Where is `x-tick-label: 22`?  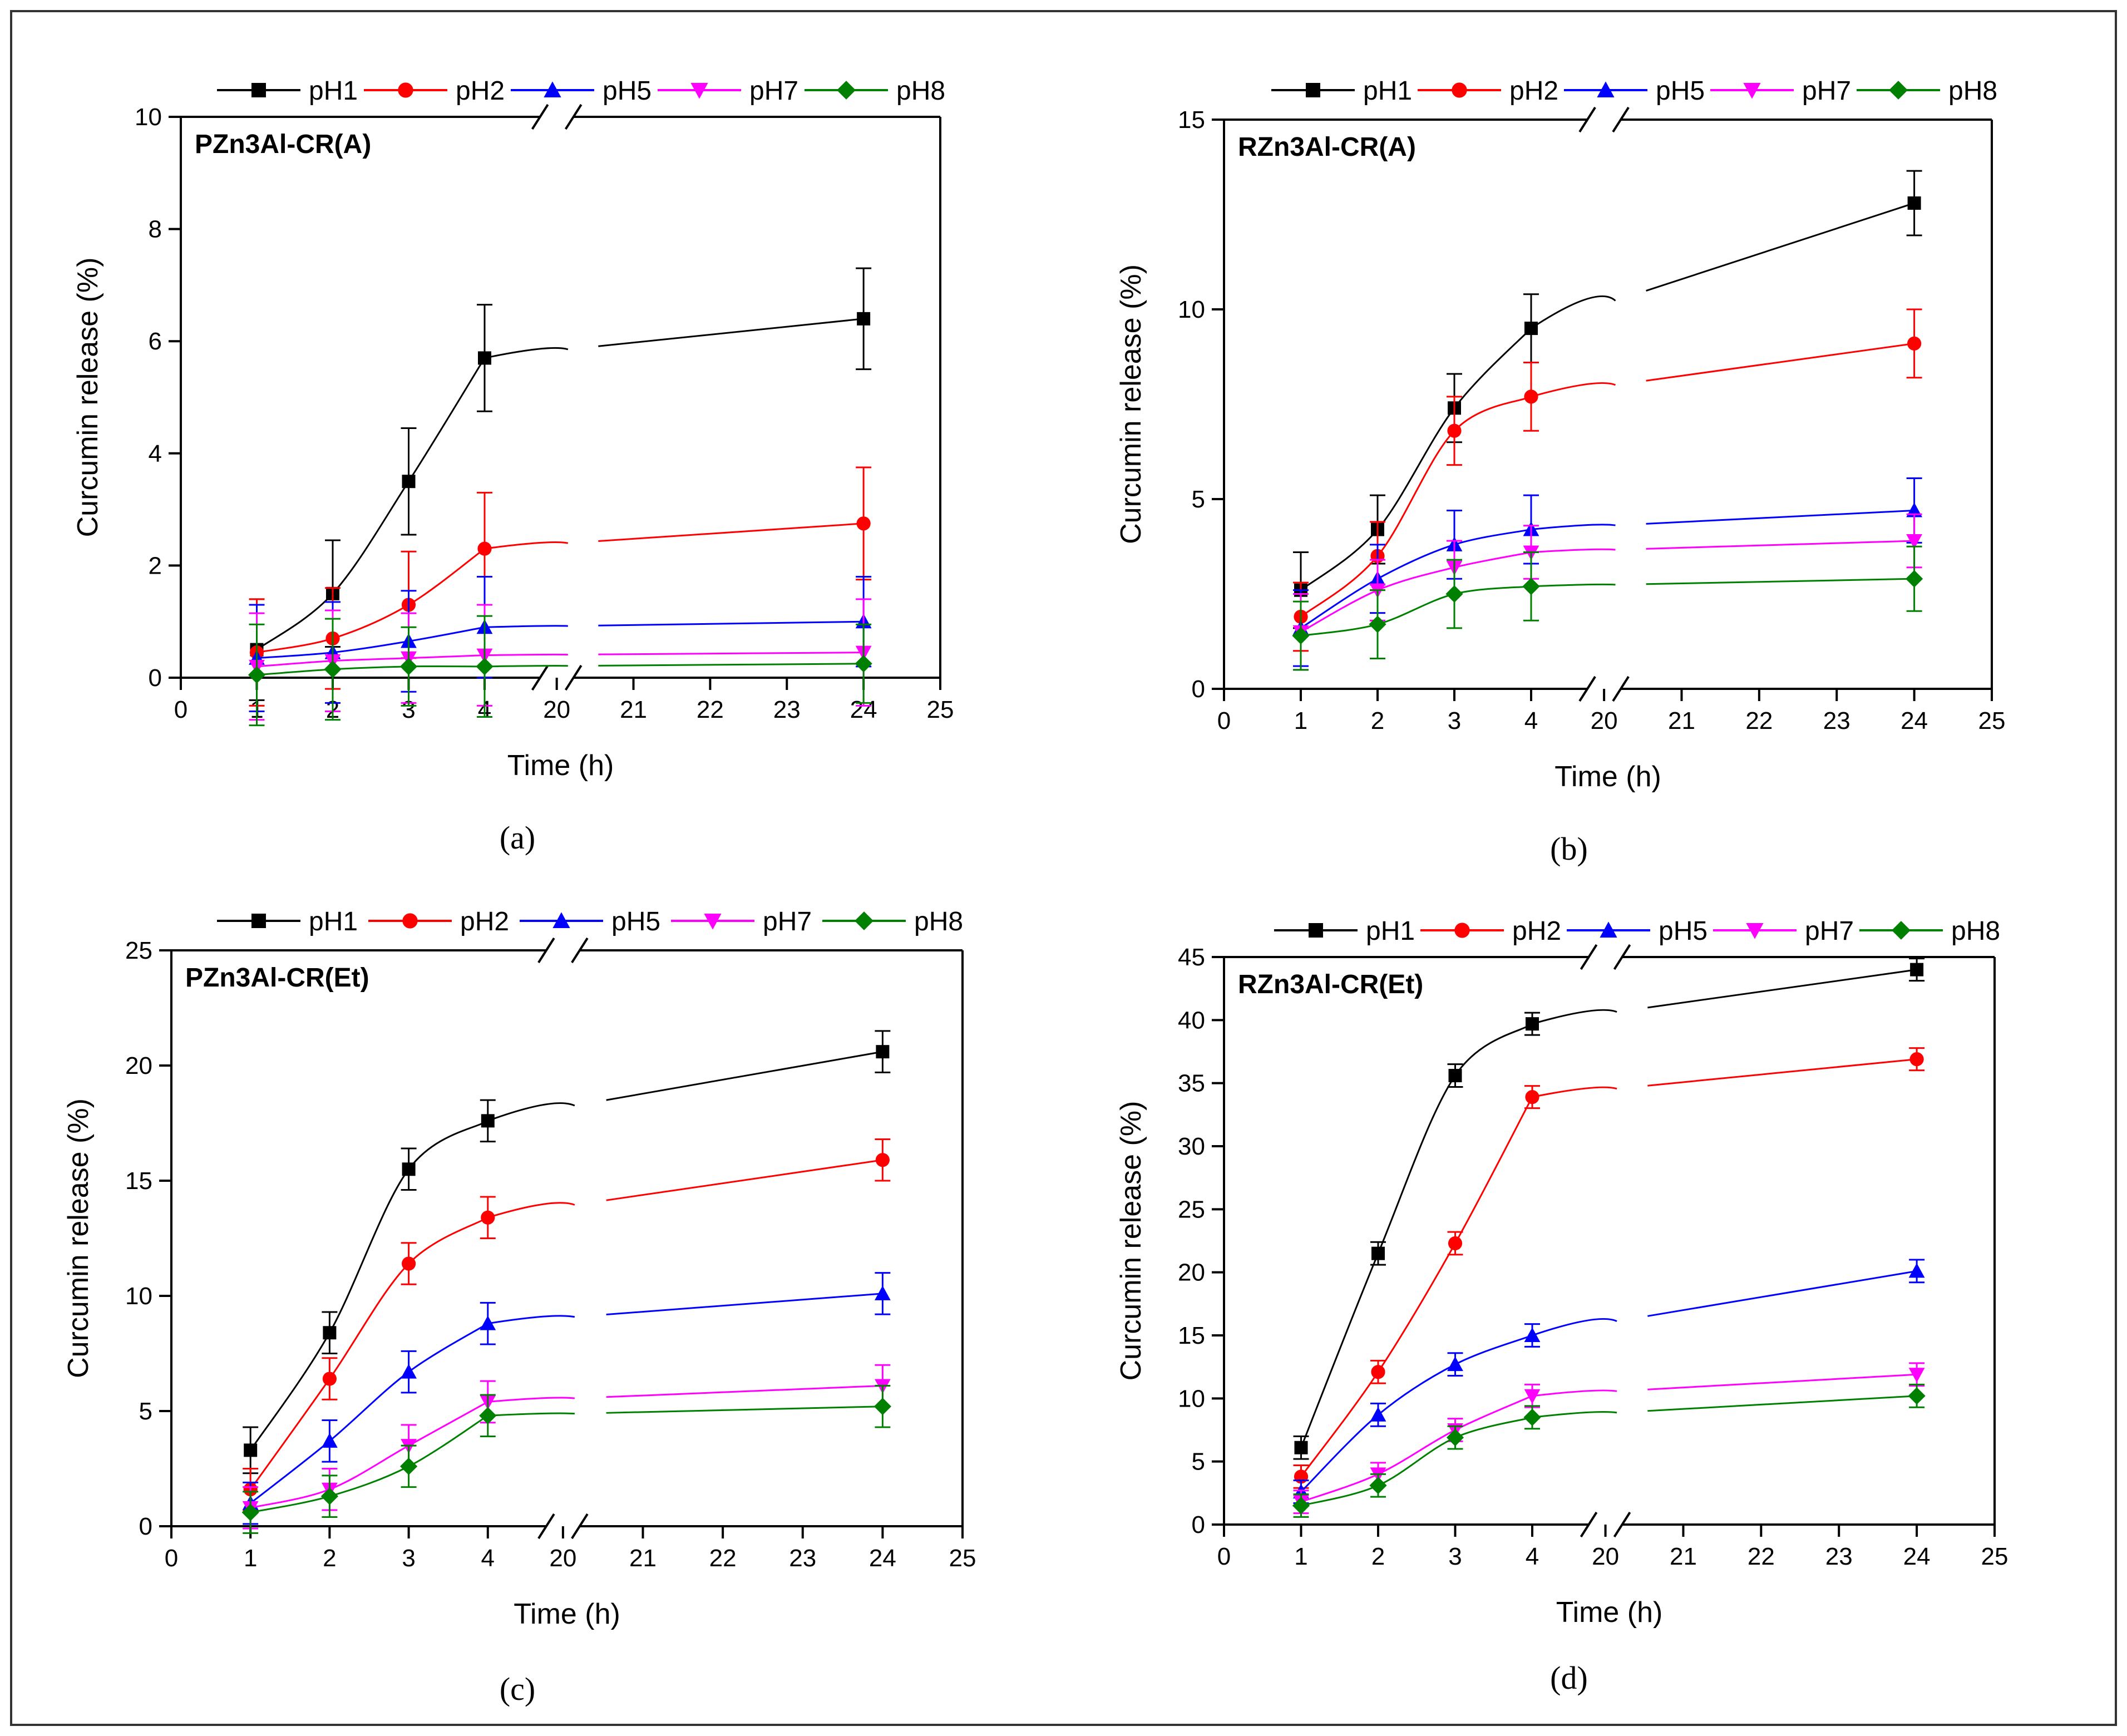
x-tick-label: 22 is located at coordinates (1759, 720).